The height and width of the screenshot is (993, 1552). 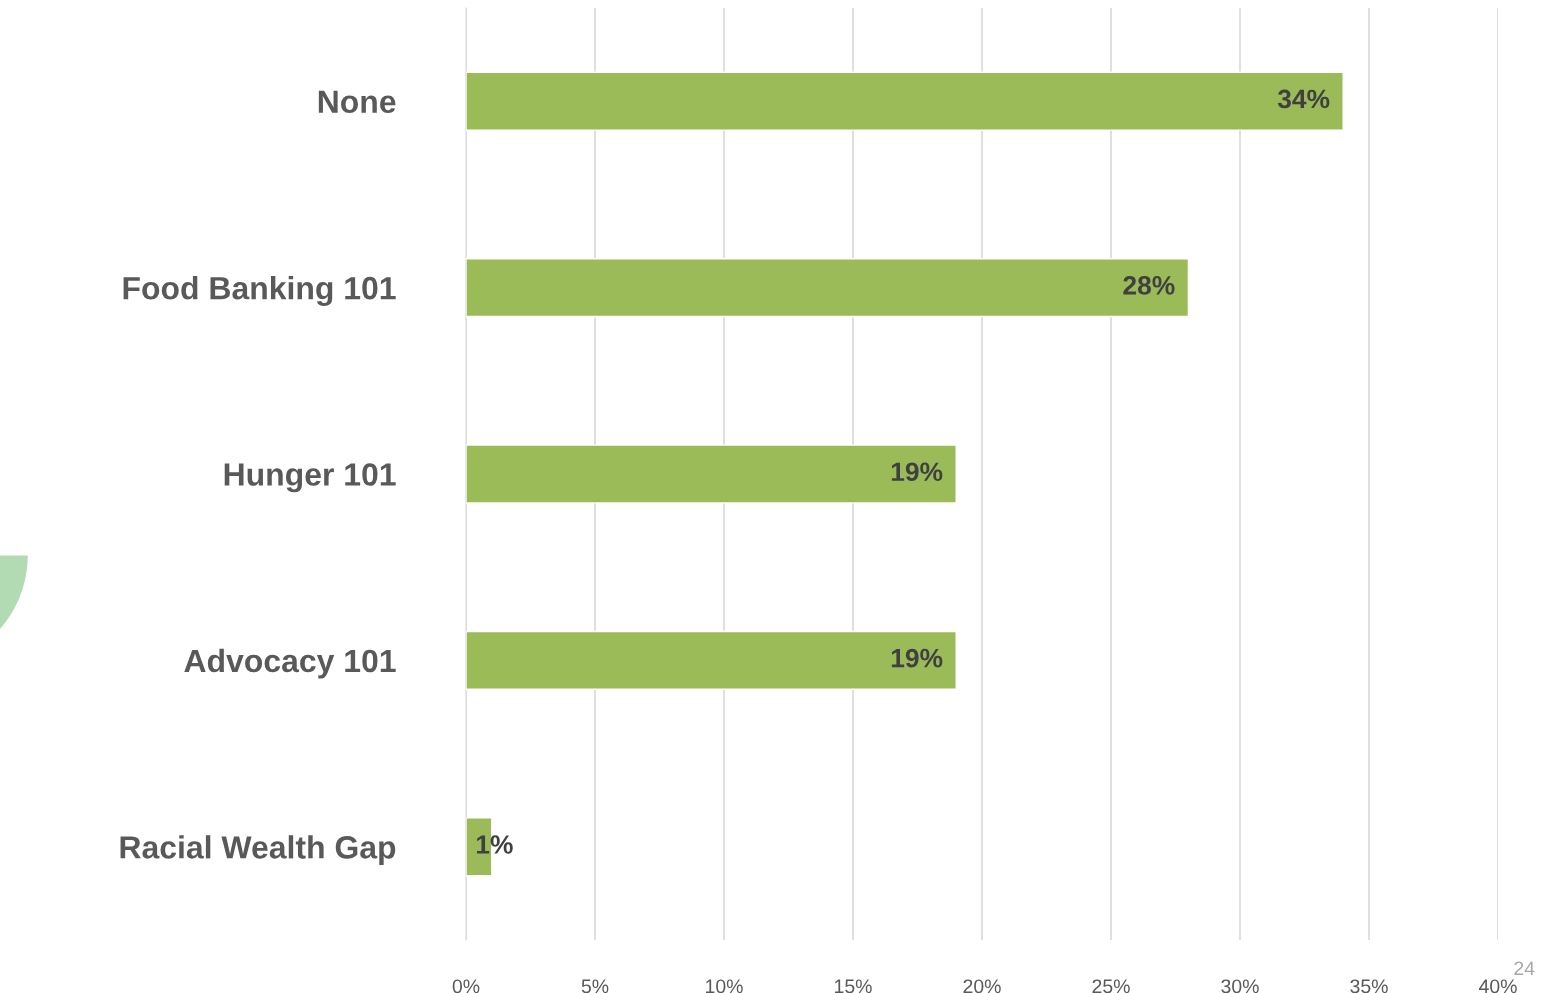 What do you see at coordinates (1303, 99) in the screenshot?
I see `data-label: 34%` at bounding box center [1303, 99].